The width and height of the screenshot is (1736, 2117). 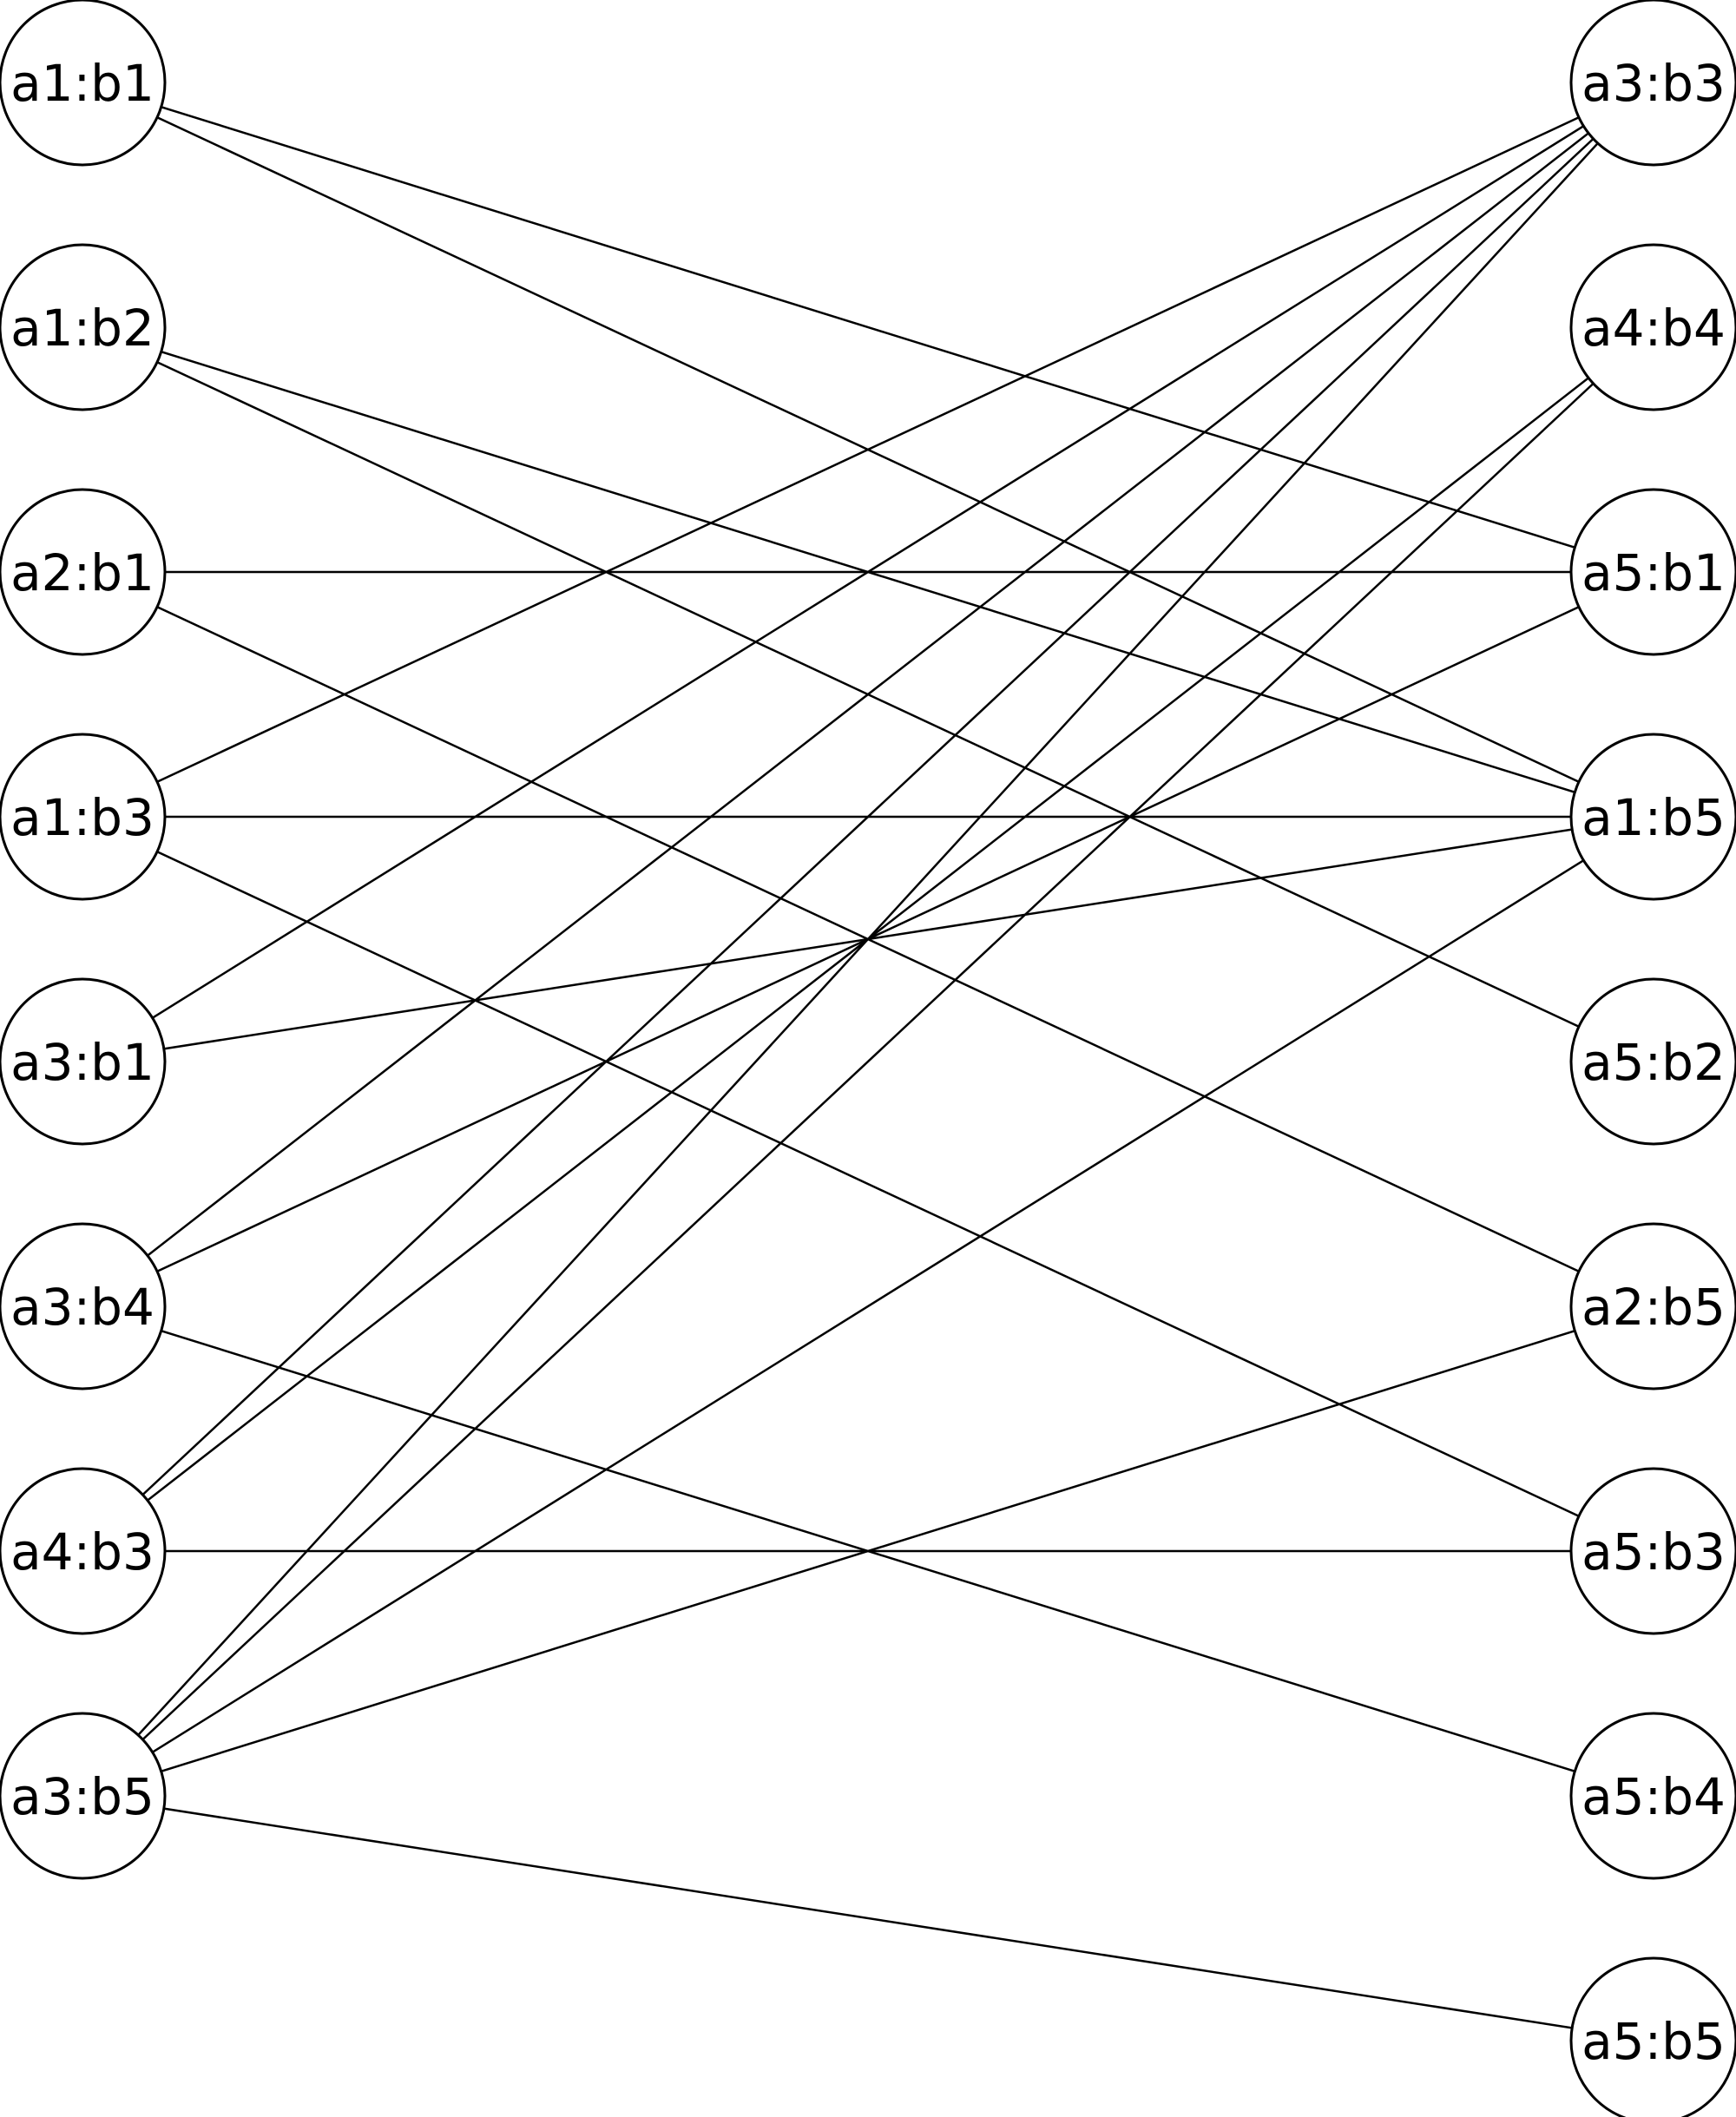 I want to click on node-a4b3: a4:b3, so click(x=83, y=1551).